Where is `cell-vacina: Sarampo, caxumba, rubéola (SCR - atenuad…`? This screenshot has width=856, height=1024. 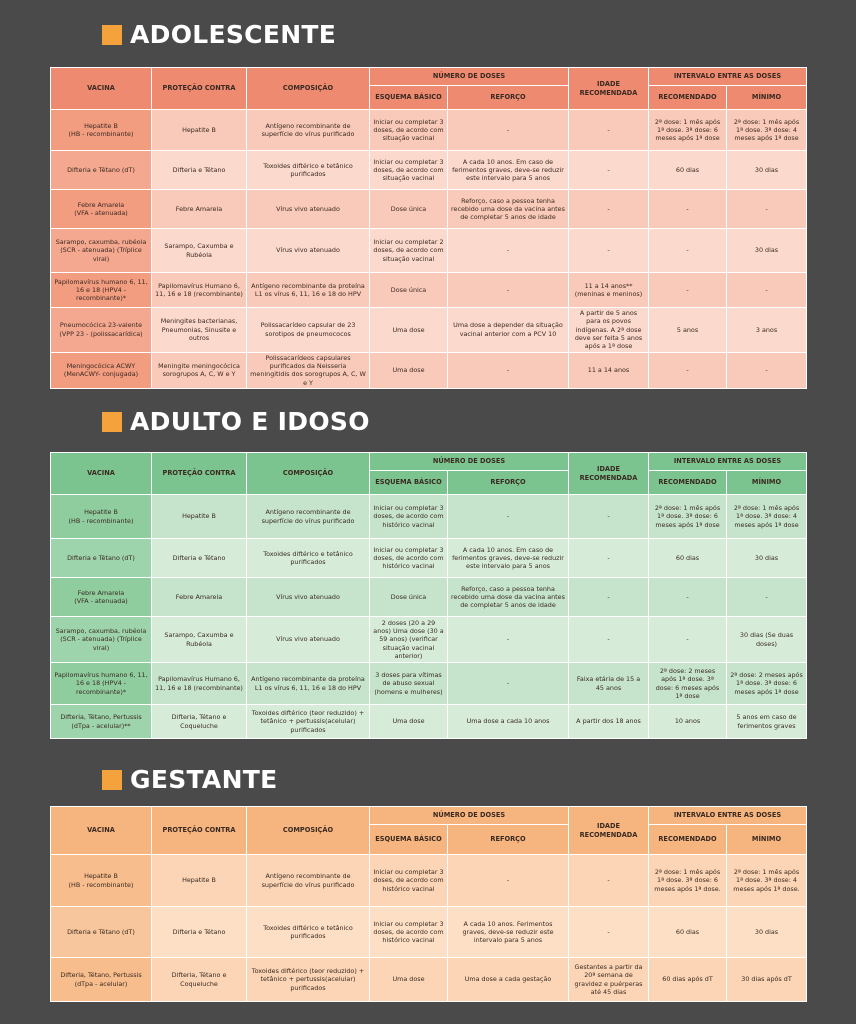 cell-vacina: Sarampo, caxumba, rubéola (SCR - atenuad… is located at coordinates (101, 250).